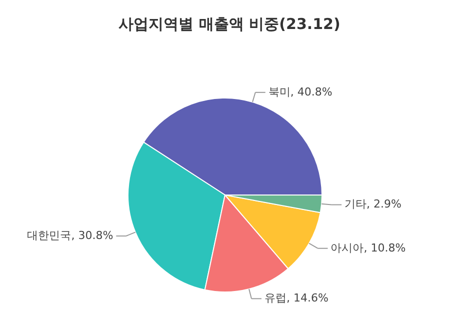 Image resolution: width=459 pixels, height=332 pixels. What do you see at coordinates (373, 204) in the screenshot?
I see `slice-label: 기타, 2.9%` at bounding box center [373, 204].